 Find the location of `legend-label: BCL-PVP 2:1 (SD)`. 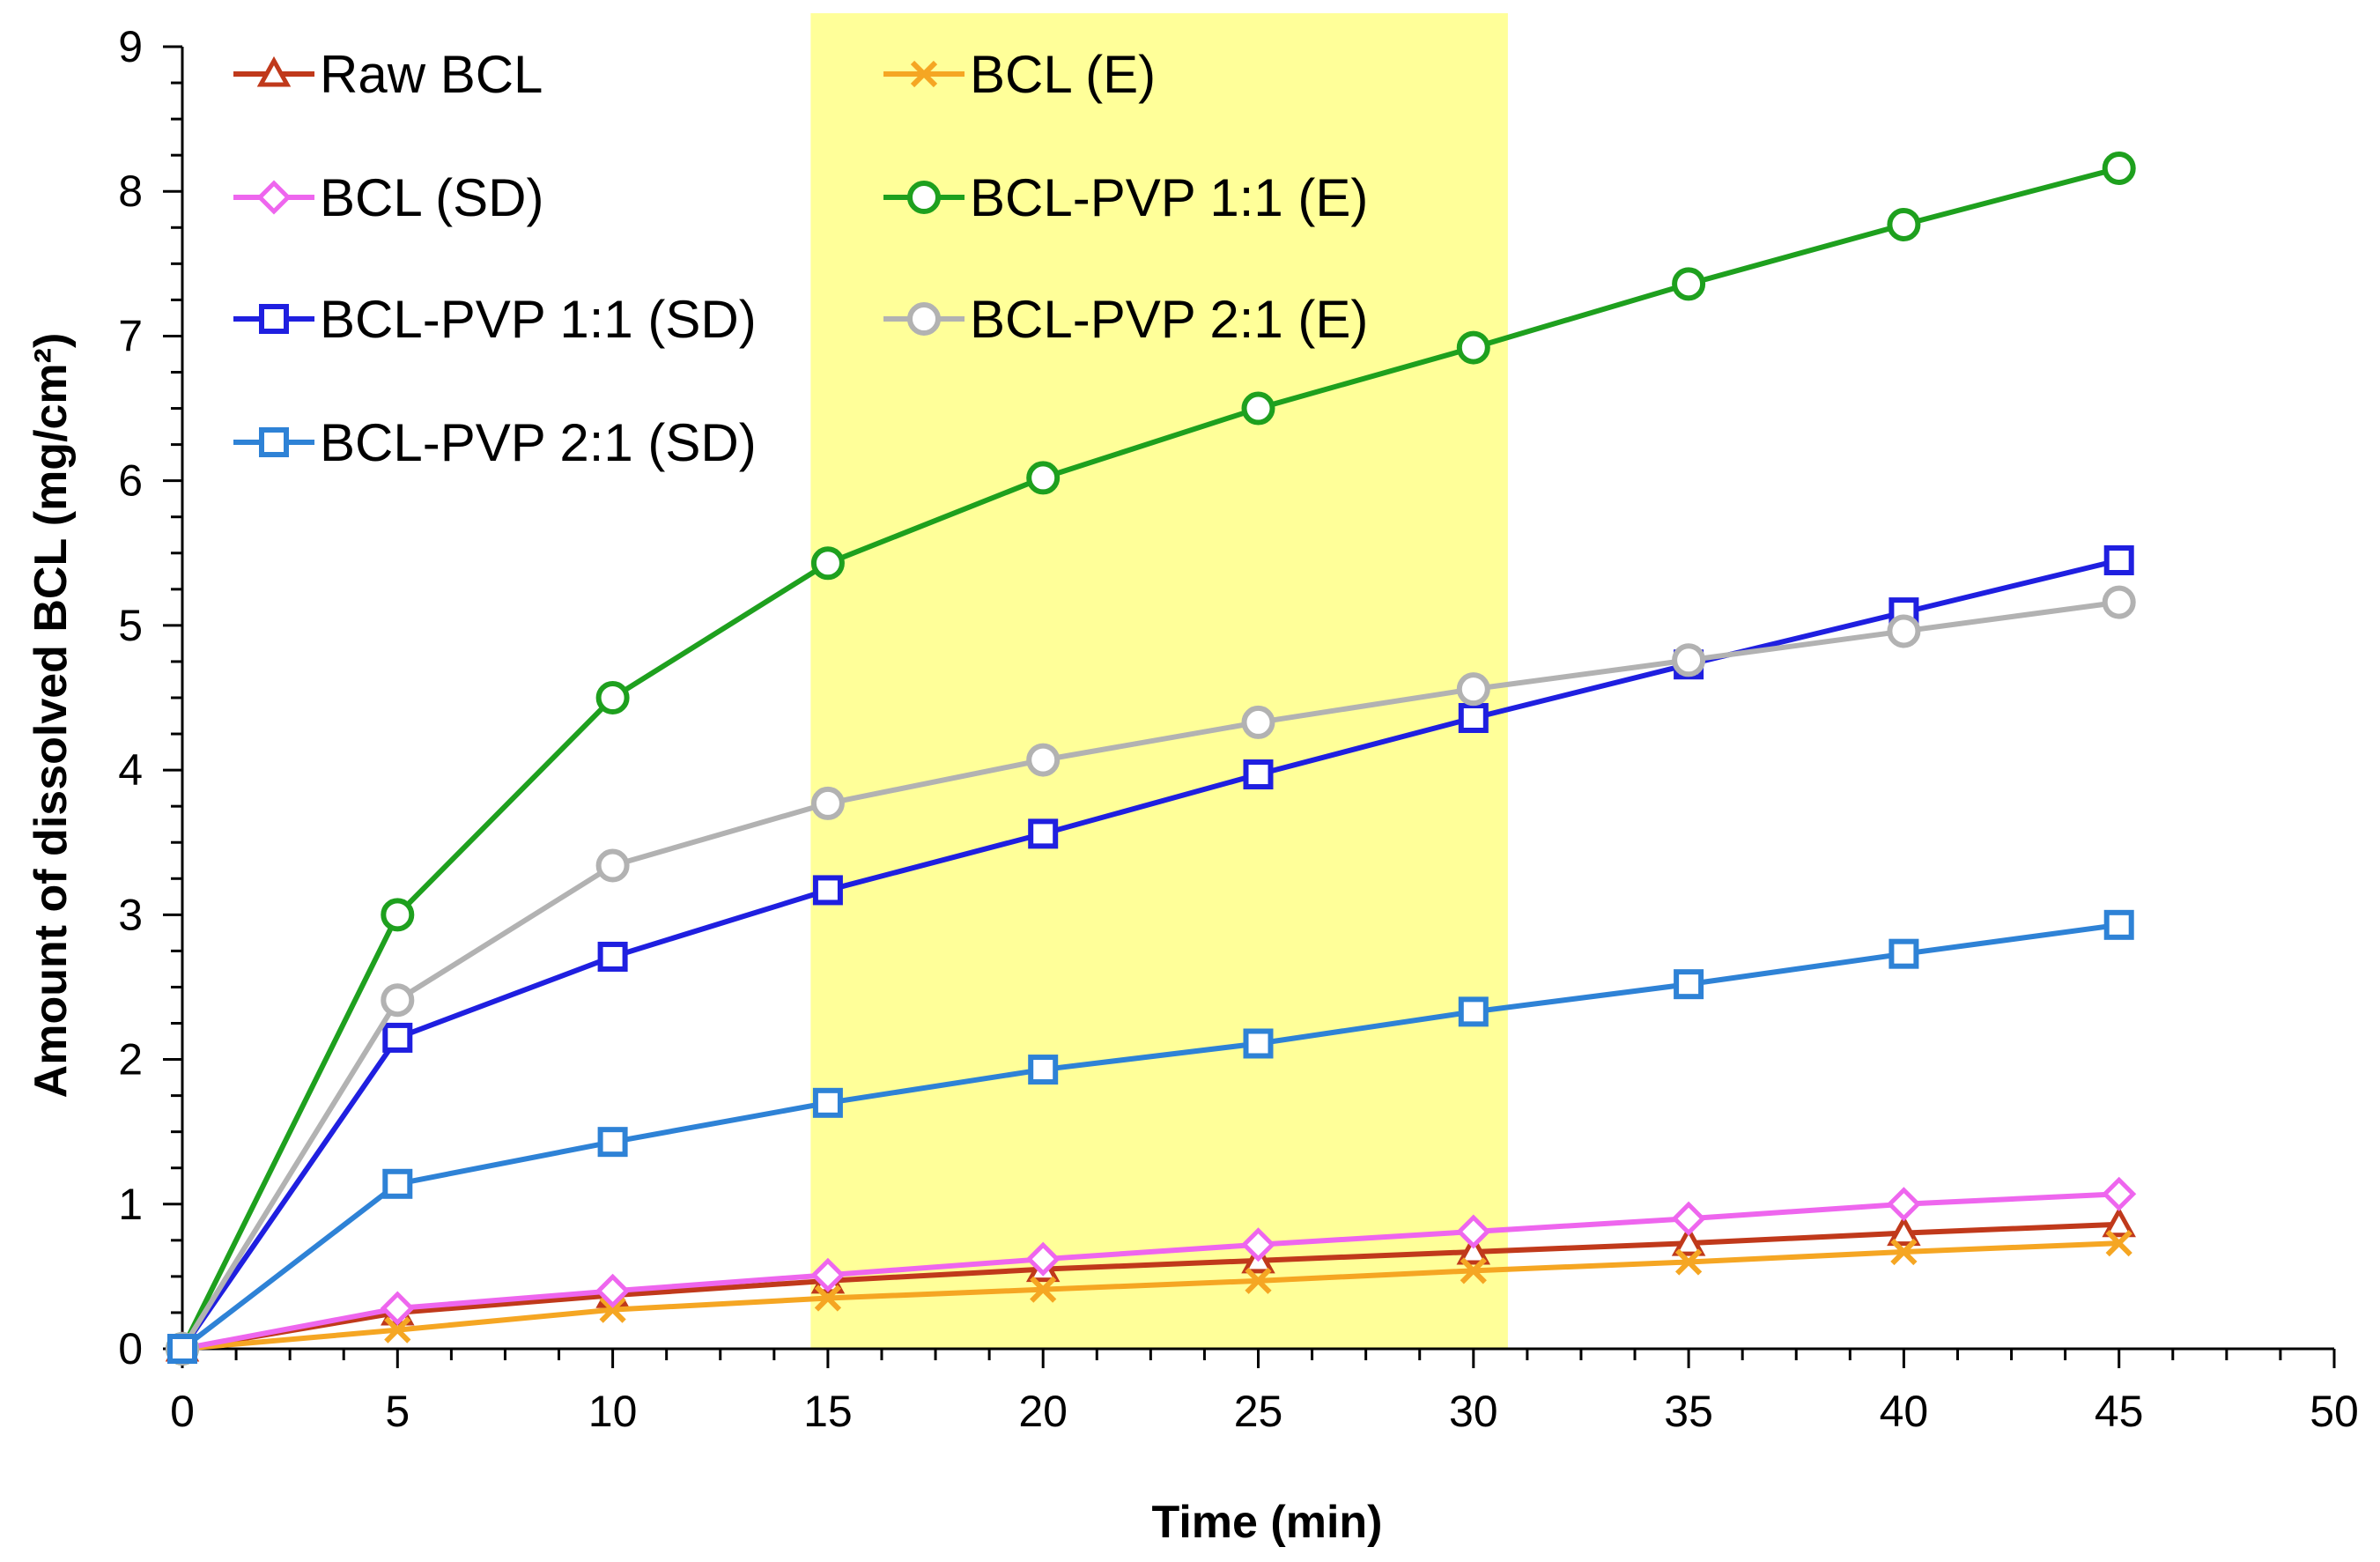

legend-label: BCL-PVP 2:1 (SD) is located at coordinates (538, 442).